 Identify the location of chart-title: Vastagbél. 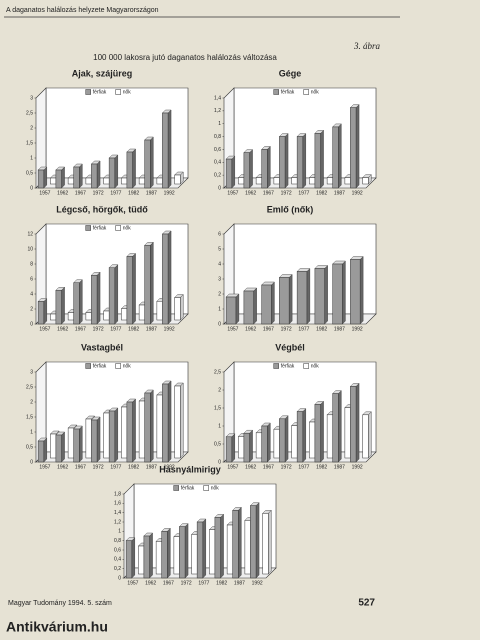
(102, 347).